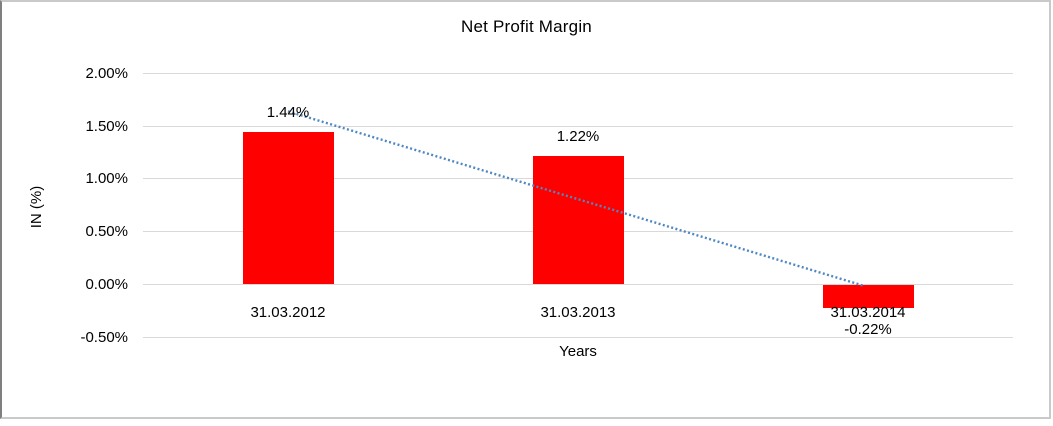  Describe the element at coordinates (106, 73) in the screenshot. I see `y-axis-tick-label: 2.00%` at that location.